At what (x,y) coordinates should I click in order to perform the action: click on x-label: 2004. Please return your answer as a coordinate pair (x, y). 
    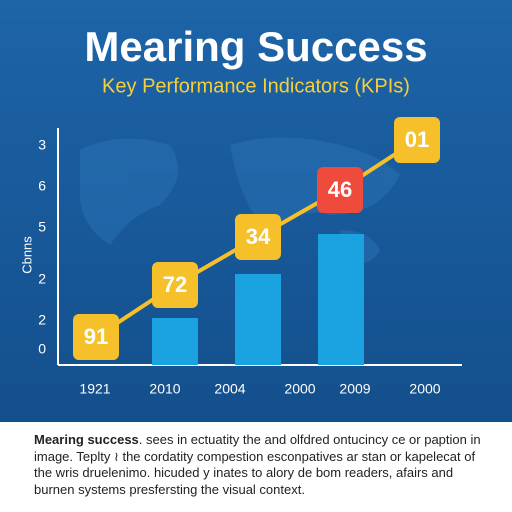
    Looking at the image, I should click on (229, 389).